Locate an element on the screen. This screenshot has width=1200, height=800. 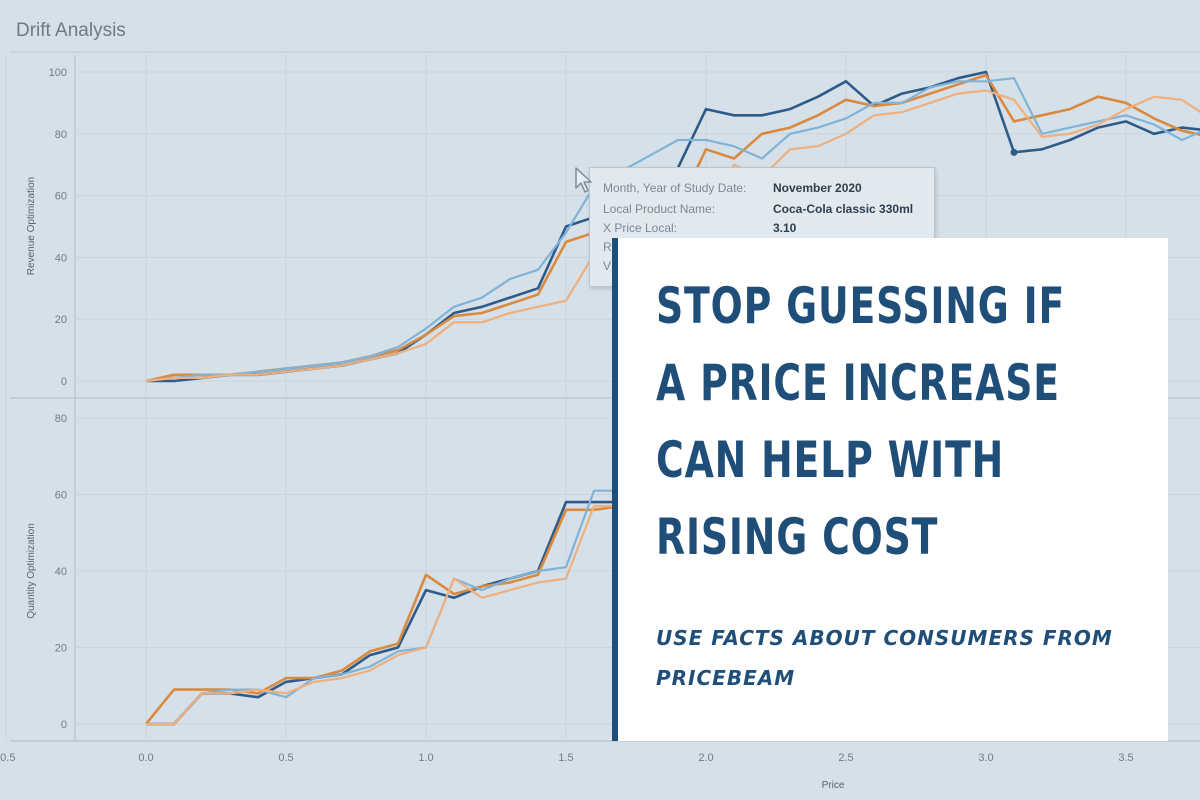
x-tick-label: 0.5 is located at coordinates (285, 758).